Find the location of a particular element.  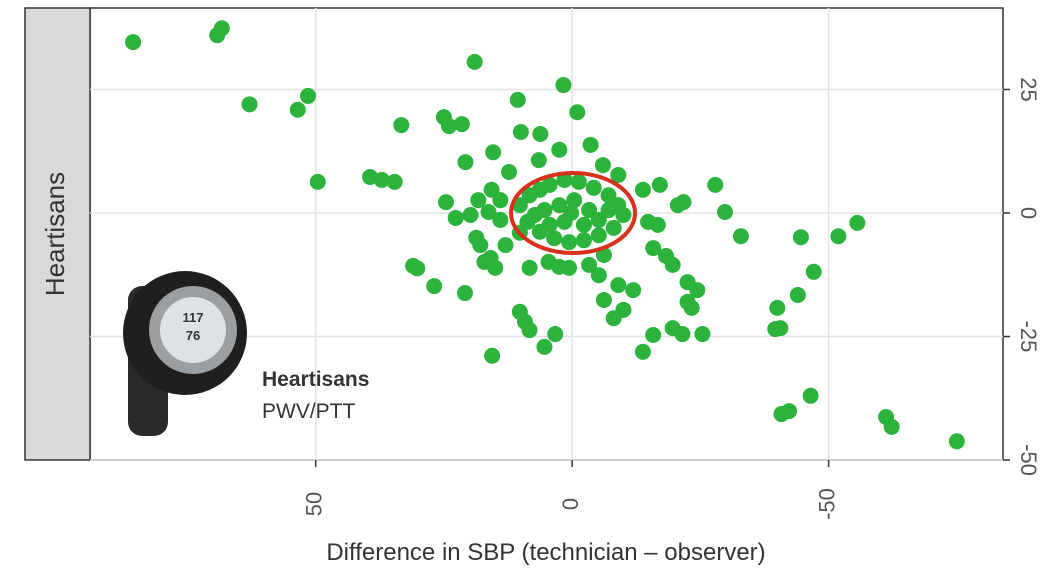

facet-label: Heartisans is located at coordinates (55, 234).